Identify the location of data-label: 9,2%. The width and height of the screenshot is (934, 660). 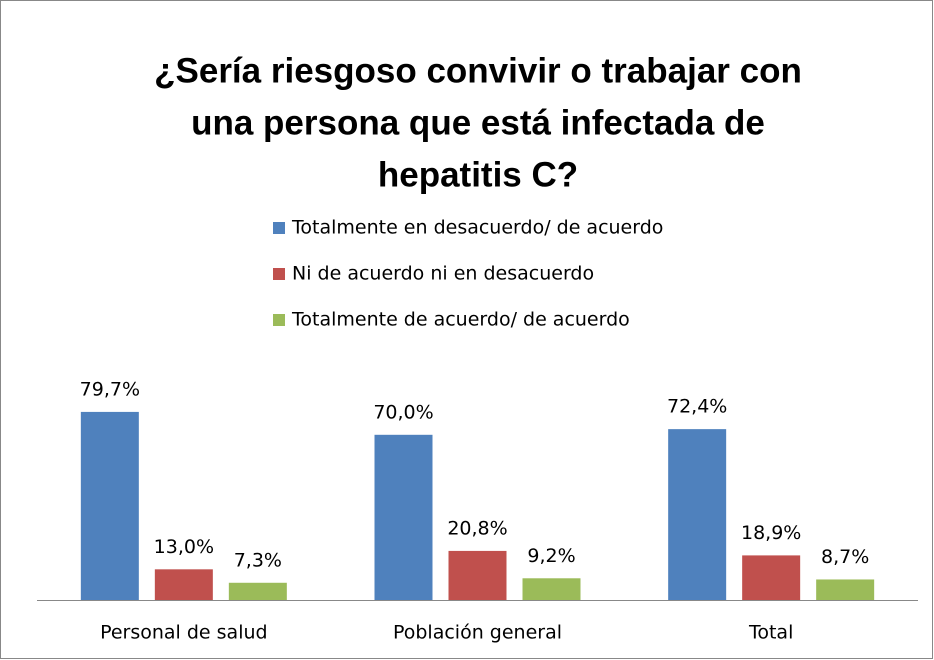
(551, 556).